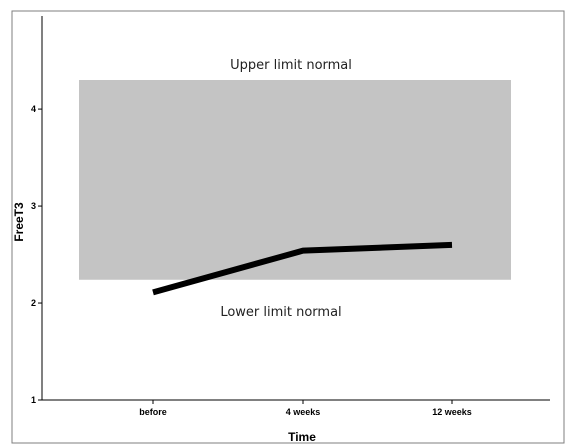 Image resolution: width=573 pixels, height=445 pixels. What do you see at coordinates (280, 312) in the screenshot?
I see `lower-limit-label: Lower limit normal` at bounding box center [280, 312].